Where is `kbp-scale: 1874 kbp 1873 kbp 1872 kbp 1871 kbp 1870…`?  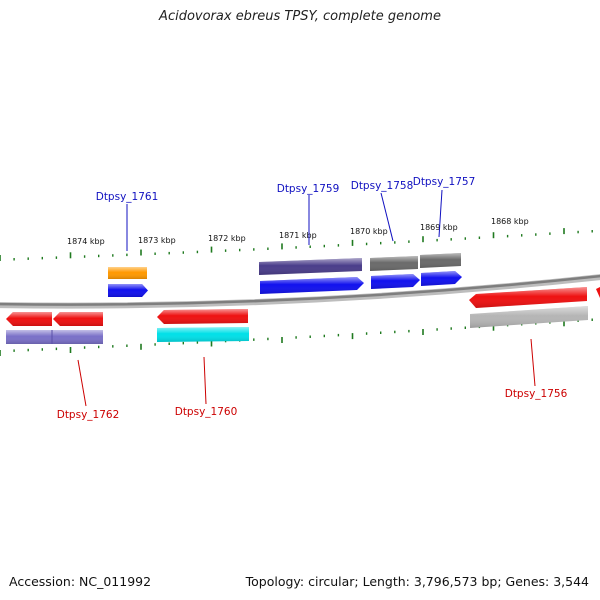 kbp-scale: 1874 kbp 1873 kbp 1872 kbp 1871 kbp 1870… is located at coordinates (298, 231).